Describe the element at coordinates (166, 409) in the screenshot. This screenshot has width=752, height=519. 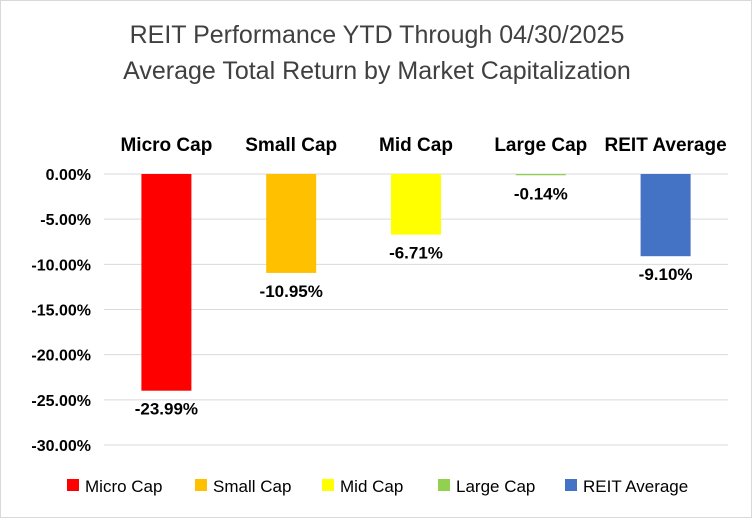
I see `data-label: -23.99%` at that location.